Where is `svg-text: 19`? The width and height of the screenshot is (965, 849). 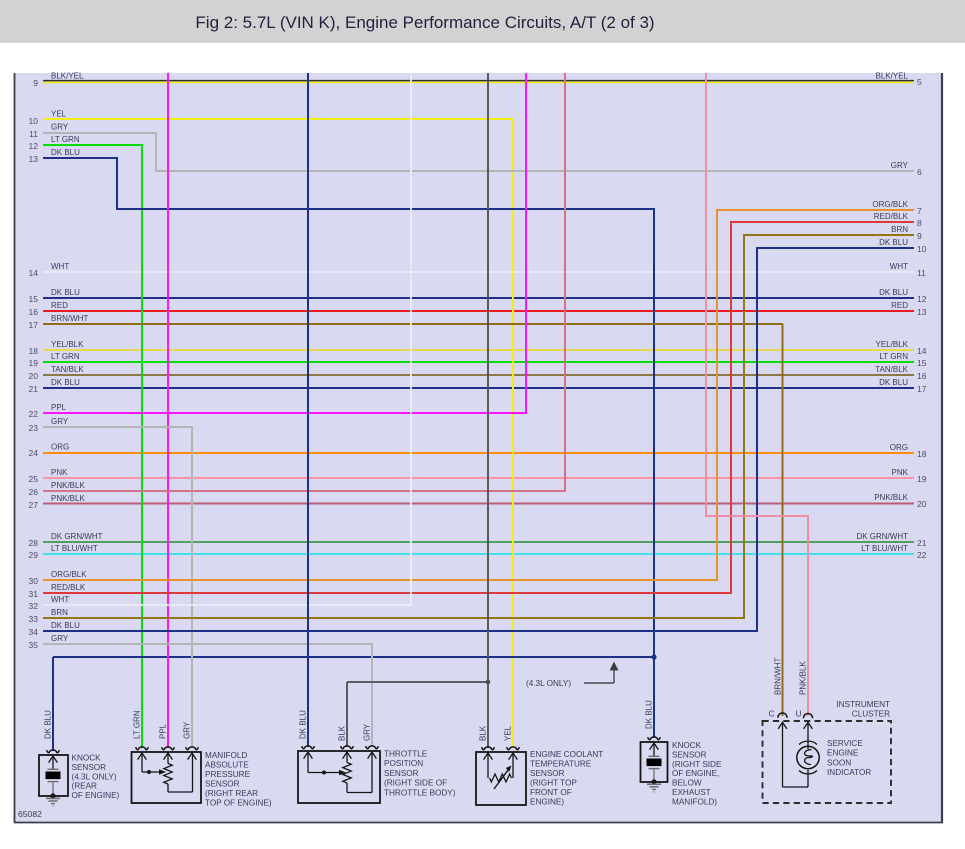 svg-text: 19 is located at coordinates (34, 363).